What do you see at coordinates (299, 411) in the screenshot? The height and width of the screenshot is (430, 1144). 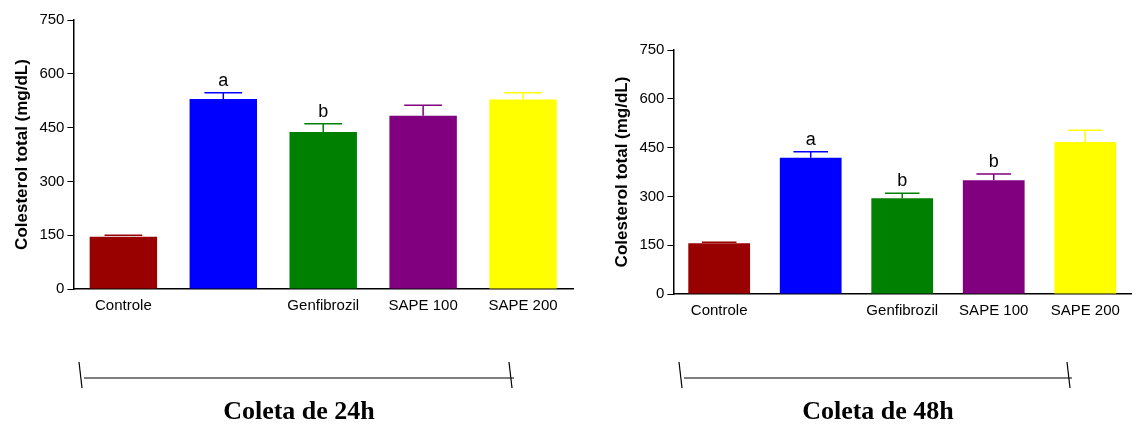 I see `x-axis-title: Coleta de 24h` at bounding box center [299, 411].